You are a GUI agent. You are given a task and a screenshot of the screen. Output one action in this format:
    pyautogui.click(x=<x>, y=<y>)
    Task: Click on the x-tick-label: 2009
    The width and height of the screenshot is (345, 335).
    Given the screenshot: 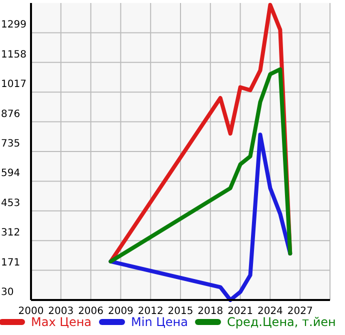 What is the action you would take?
    pyautogui.click(x=121, y=311)
    